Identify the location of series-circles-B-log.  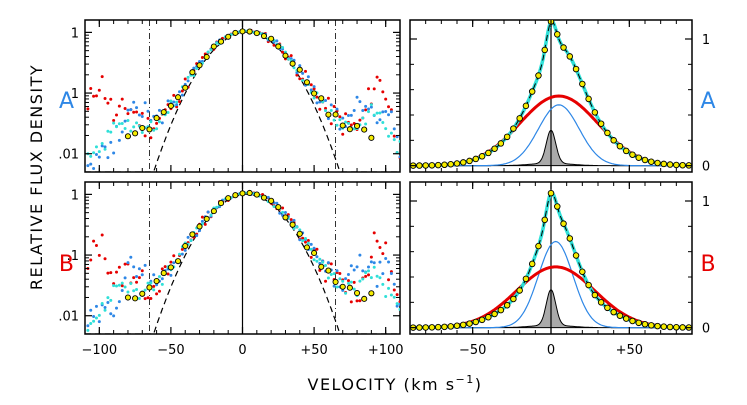
(249, 245).